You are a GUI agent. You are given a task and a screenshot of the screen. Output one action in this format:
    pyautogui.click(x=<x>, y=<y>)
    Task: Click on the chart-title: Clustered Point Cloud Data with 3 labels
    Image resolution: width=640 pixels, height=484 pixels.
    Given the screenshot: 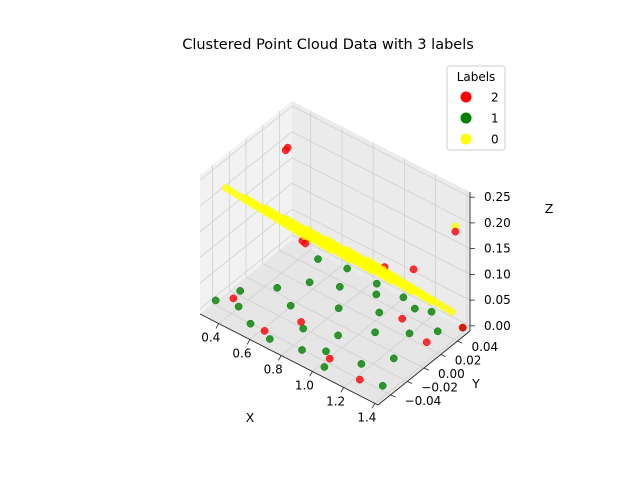 What is the action you would take?
    pyautogui.click(x=328, y=45)
    